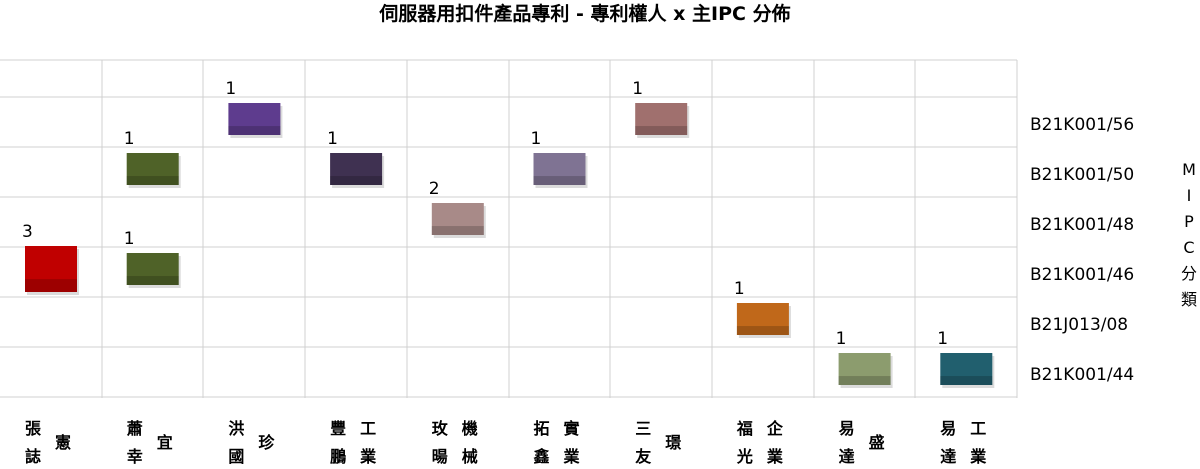 The height and width of the screenshot is (469, 1200). What do you see at coordinates (1082, 175) in the screenshot?
I see `y-tick-label: B21K001/50` at bounding box center [1082, 175].